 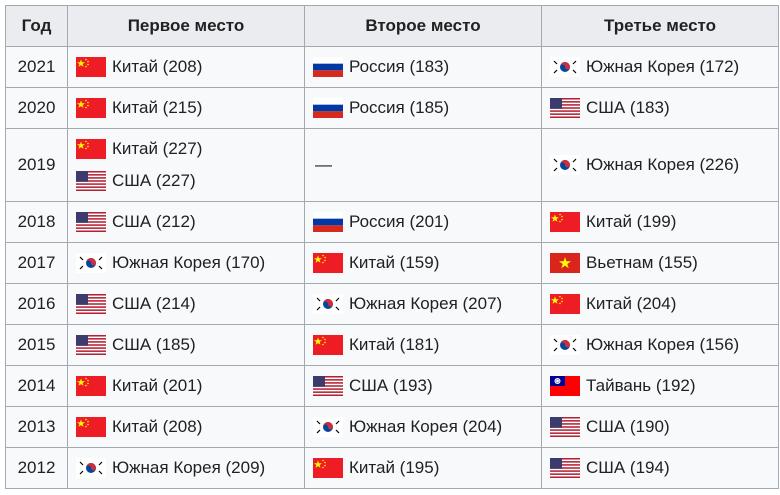 I want to click on place-cell: Россия (185), so click(x=423, y=108).